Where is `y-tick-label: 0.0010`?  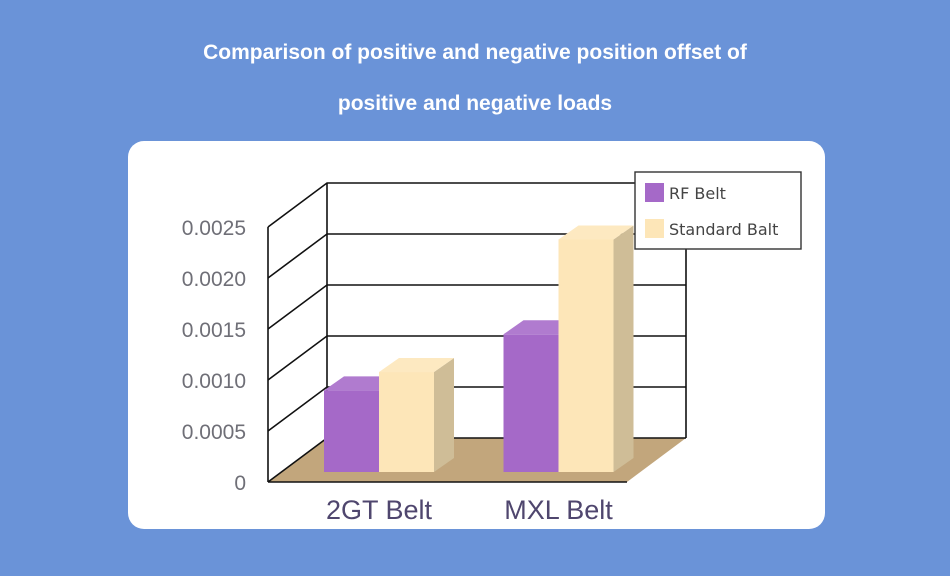 y-tick-label: 0.0010 is located at coordinates (214, 381).